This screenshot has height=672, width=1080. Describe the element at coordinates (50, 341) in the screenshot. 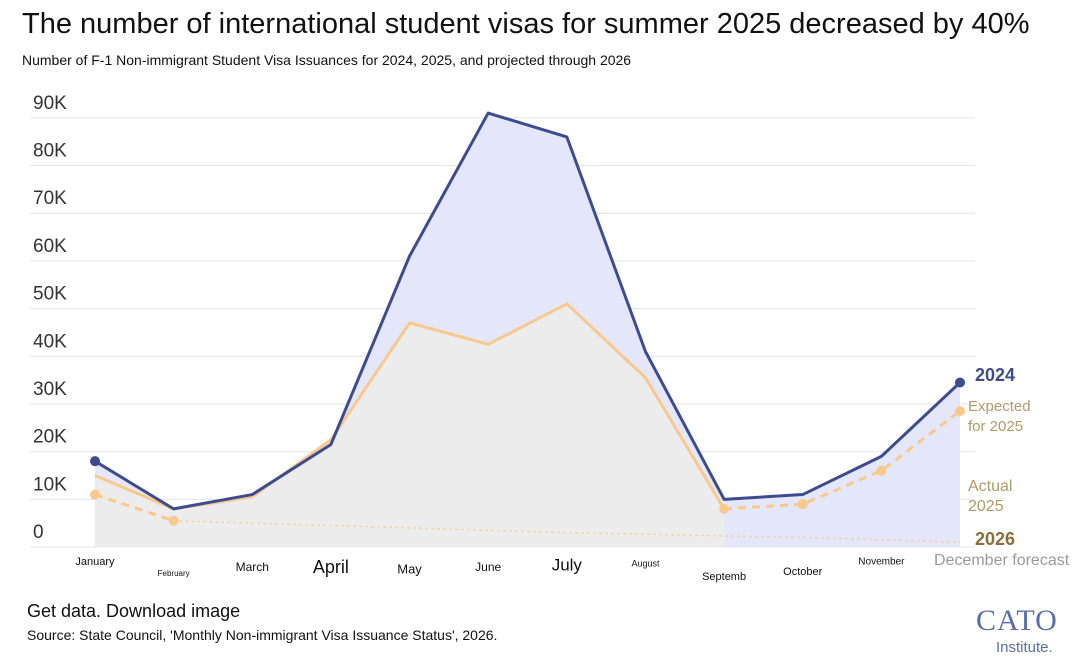

I see `y-tick-label: 40K` at that location.